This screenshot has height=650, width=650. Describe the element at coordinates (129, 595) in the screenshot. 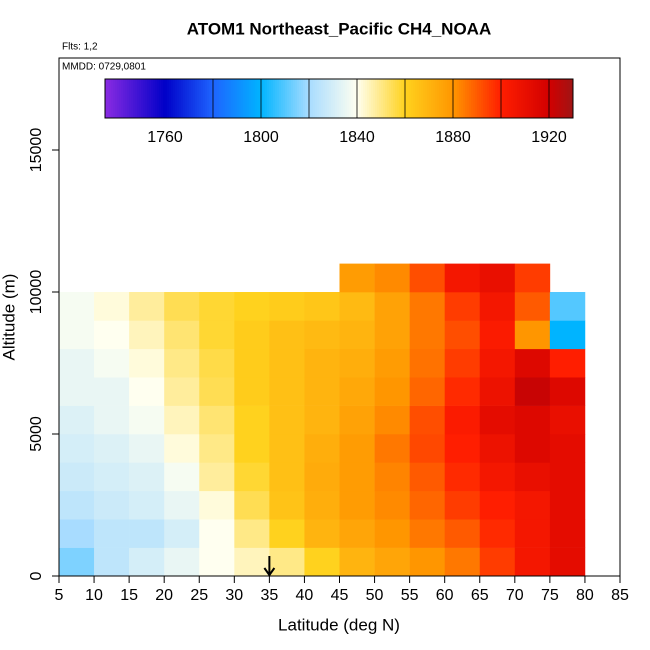

I see `x-tick-label: 15` at that location.